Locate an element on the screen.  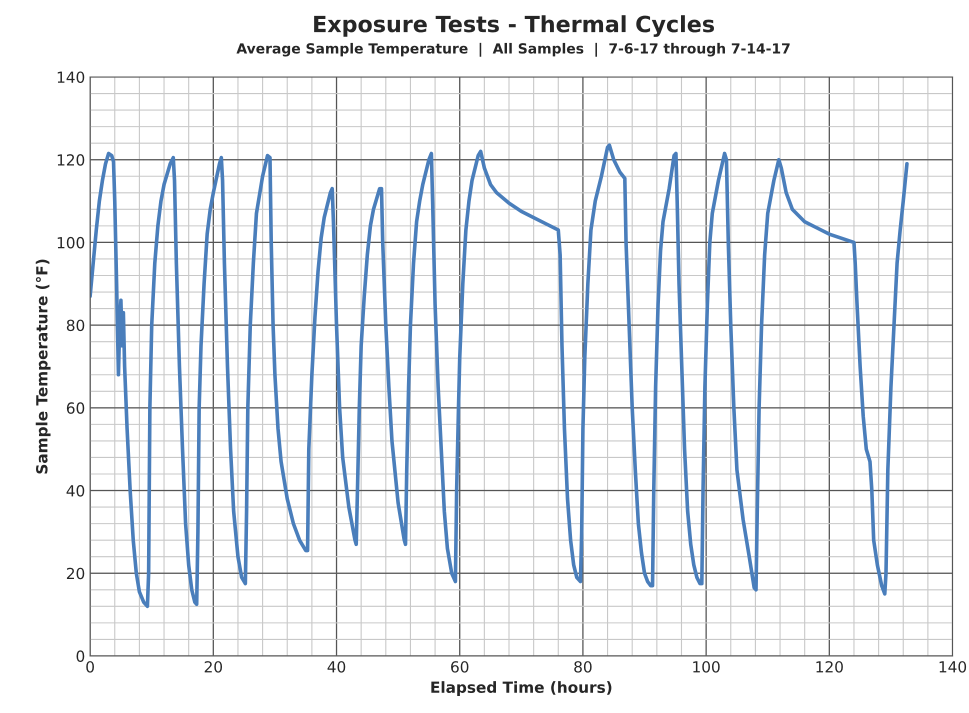
x-tick-label: 20 is located at coordinates (213, 667).